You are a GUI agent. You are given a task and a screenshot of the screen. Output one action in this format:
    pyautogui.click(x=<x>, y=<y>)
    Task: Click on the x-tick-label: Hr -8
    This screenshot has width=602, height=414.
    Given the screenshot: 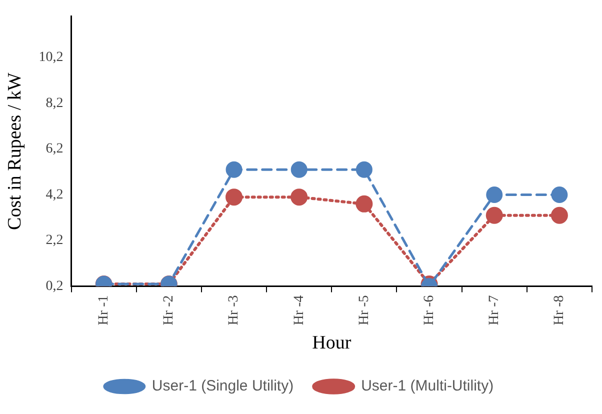 What is the action you would take?
    pyautogui.click(x=560, y=310)
    